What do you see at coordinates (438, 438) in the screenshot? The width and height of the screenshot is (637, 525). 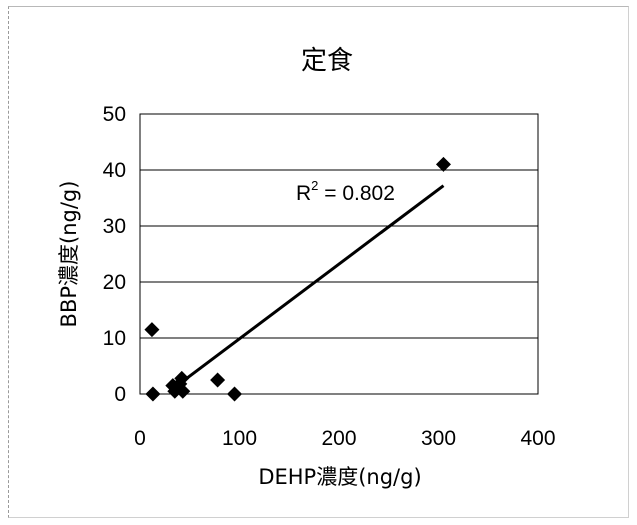 I see `x-tick-label: 300` at bounding box center [438, 438].